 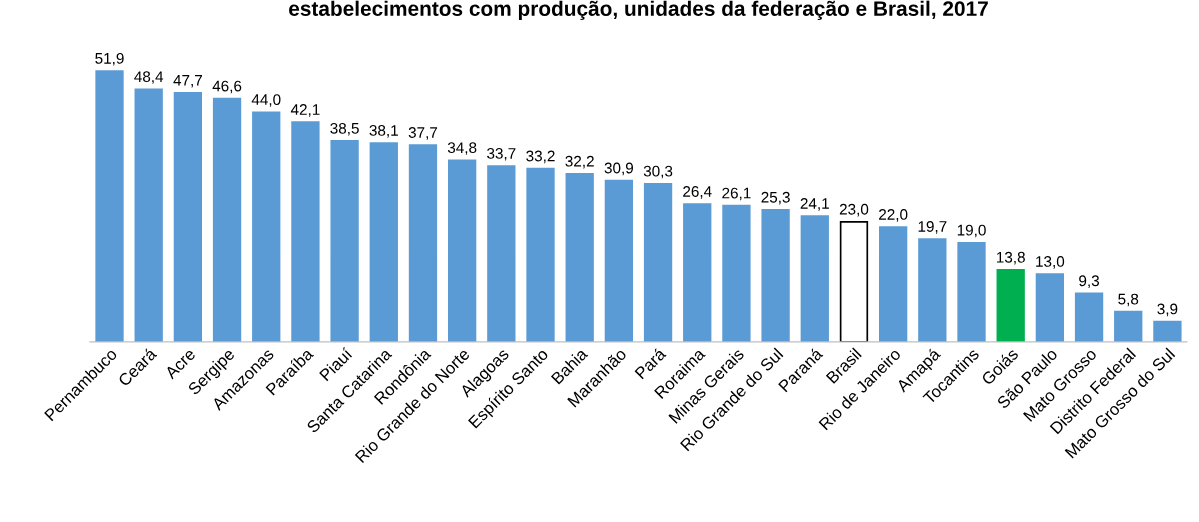 I want to click on data-label: 46,6, so click(x=227, y=87).